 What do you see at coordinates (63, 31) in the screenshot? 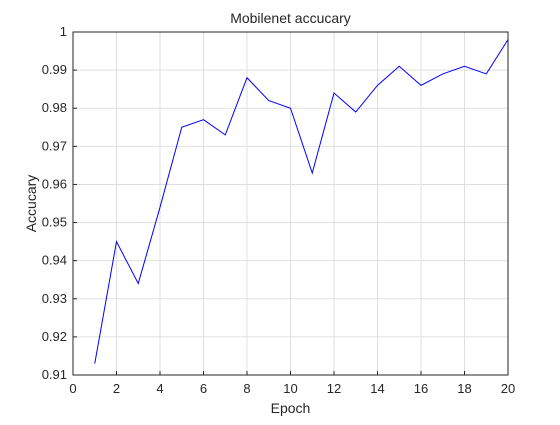
I see `y-tick-label: 1` at bounding box center [63, 31].